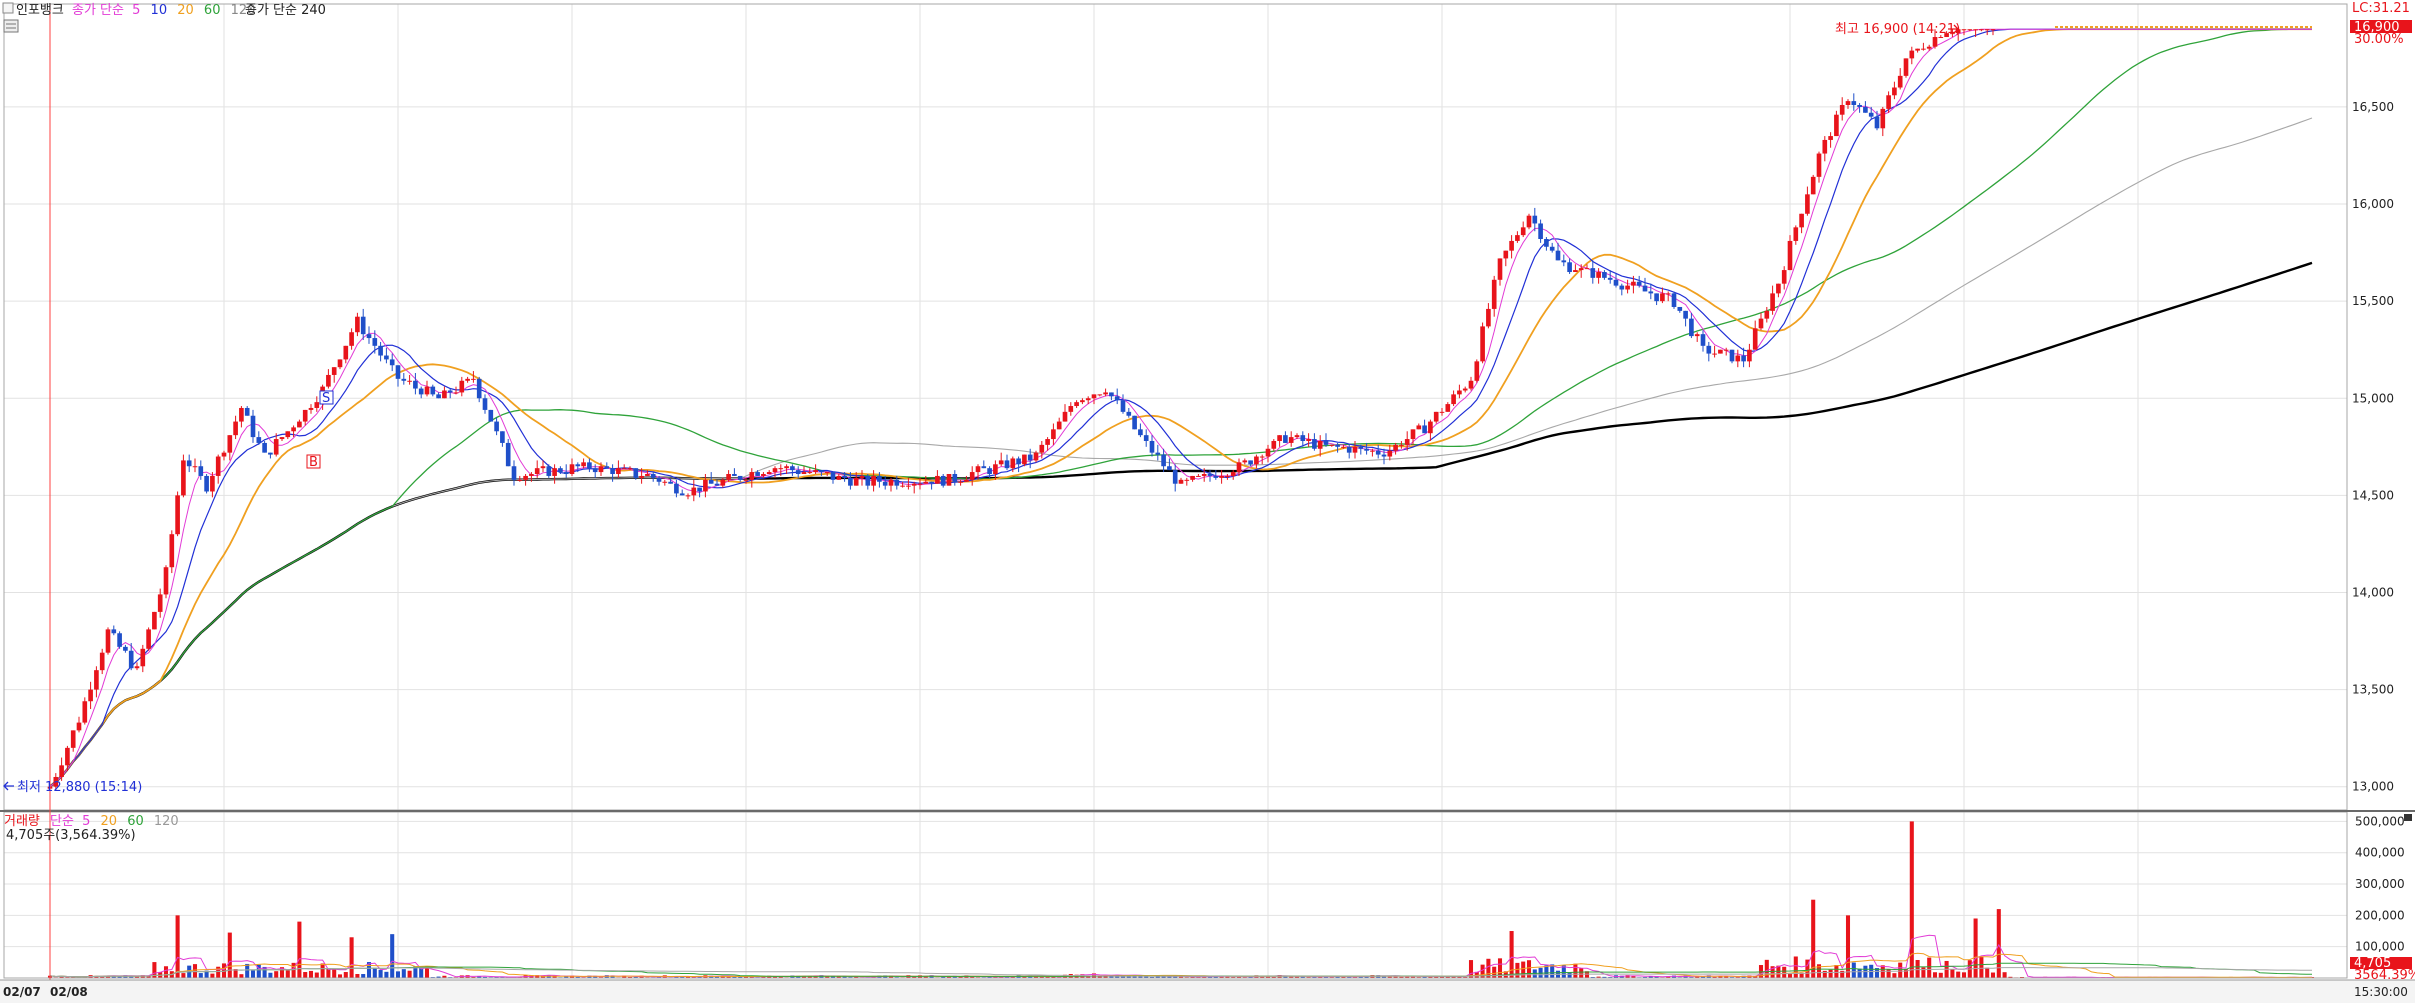 The height and width of the screenshot is (1003, 2415). What do you see at coordinates (163, 10) in the screenshot?
I see `price-ma-legend: 종가 단순 5 10 20 60 120` at bounding box center [163, 10].